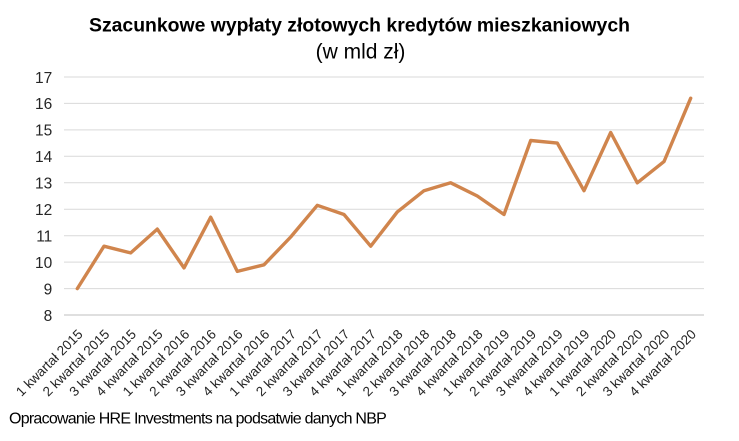 The height and width of the screenshot is (441, 739). I want to click on svg-text: 15, so click(43, 131).